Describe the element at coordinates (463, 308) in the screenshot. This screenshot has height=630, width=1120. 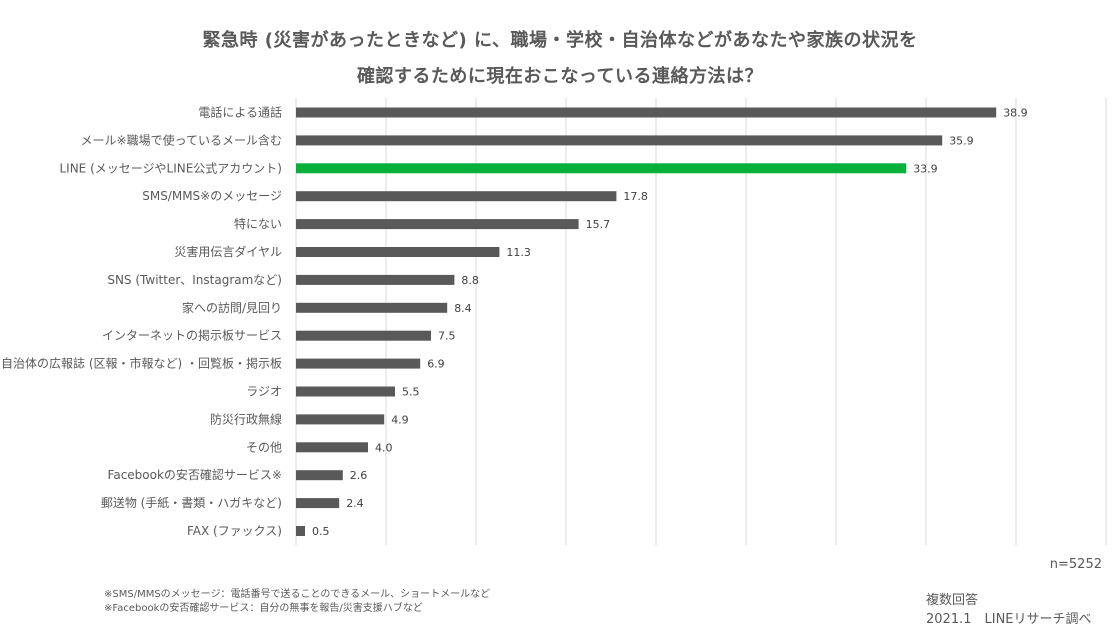
I see `value-label: 8.4` at that location.